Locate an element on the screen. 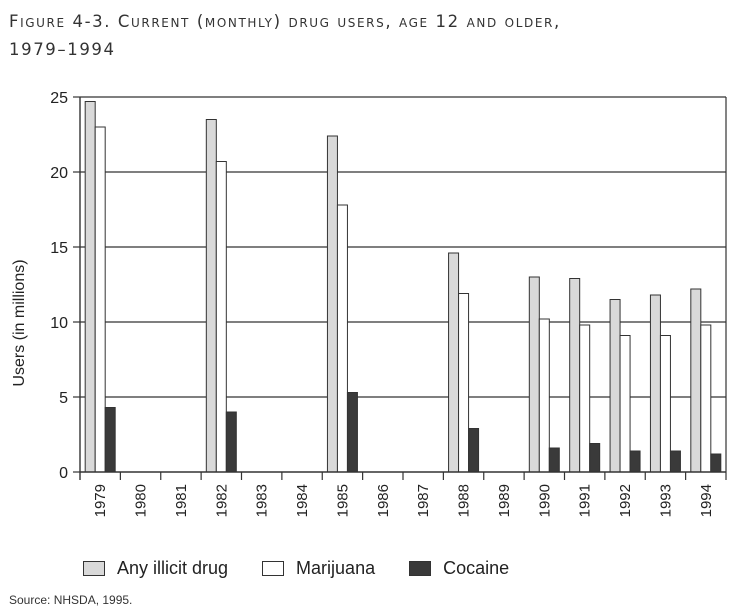 Image resolution: width=734 pixels, height=613 pixels. y-tick-label-5: 5 is located at coordinates (63, 398).